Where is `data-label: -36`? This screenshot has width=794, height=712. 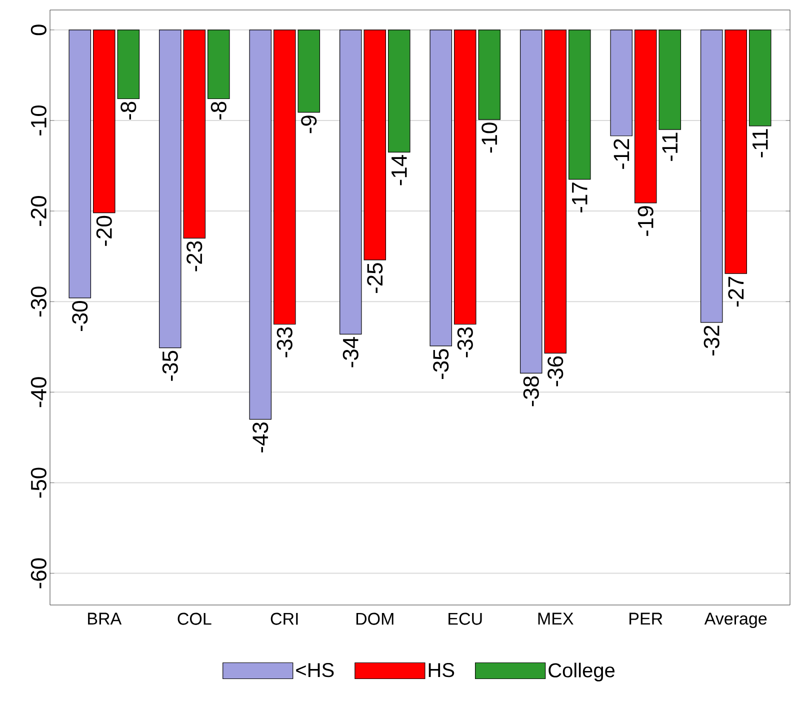
data-label: -36 is located at coordinates (556, 371).